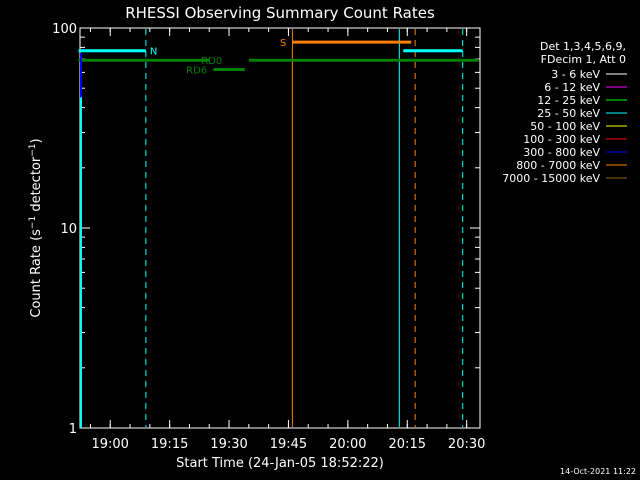 This screenshot has width=640, height=480. I want to click on x-tick-label: 19:30, so click(228, 444).